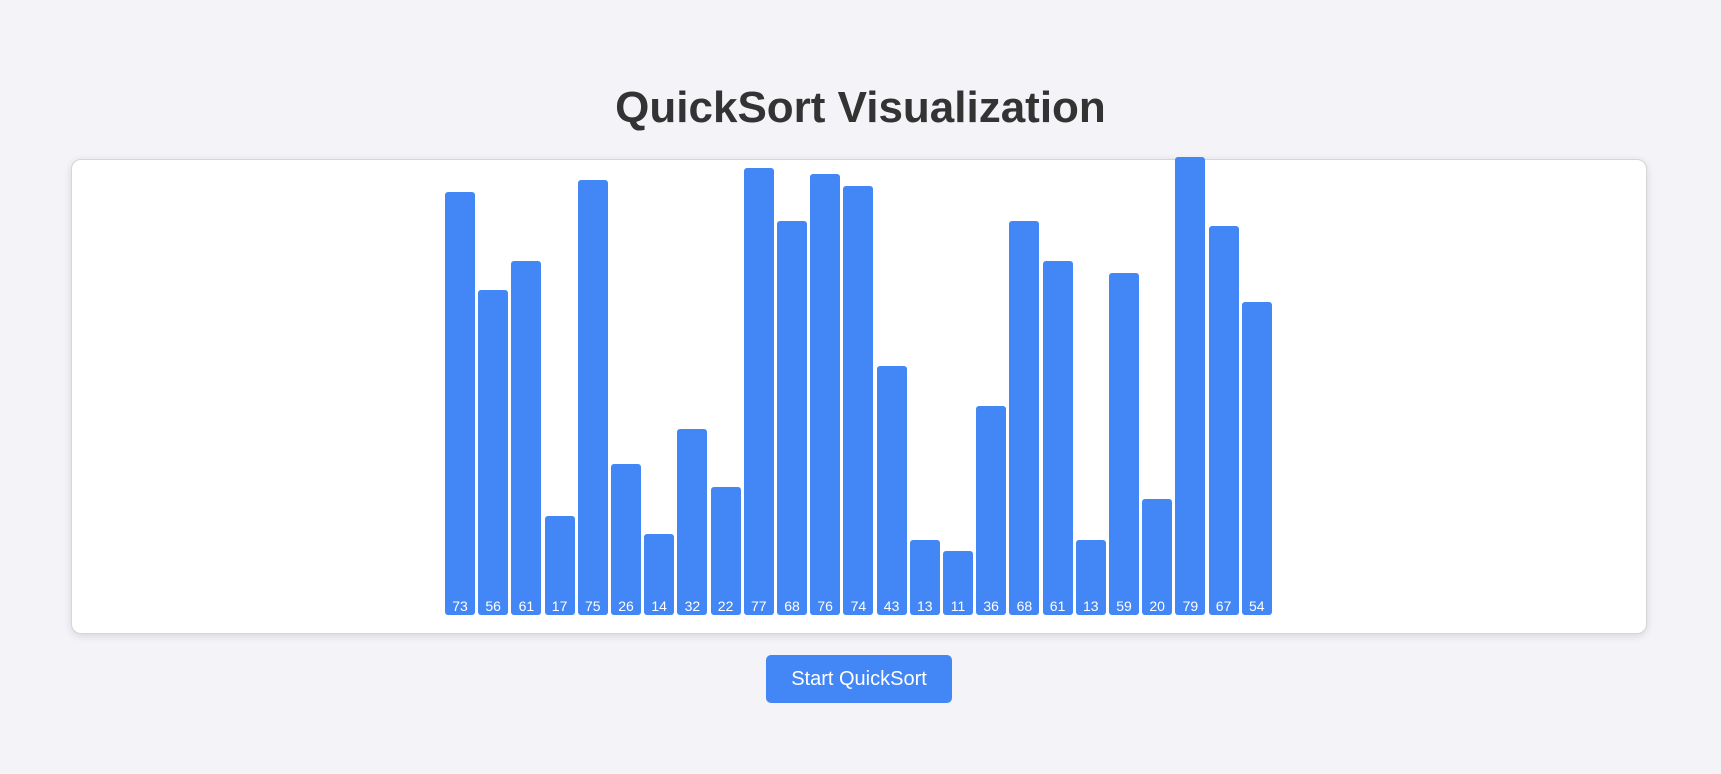 Image resolution: width=1721 pixels, height=774 pixels. Describe the element at coordinates (460, 403) in the screenshot. I see `array-bar: 73` at that location.